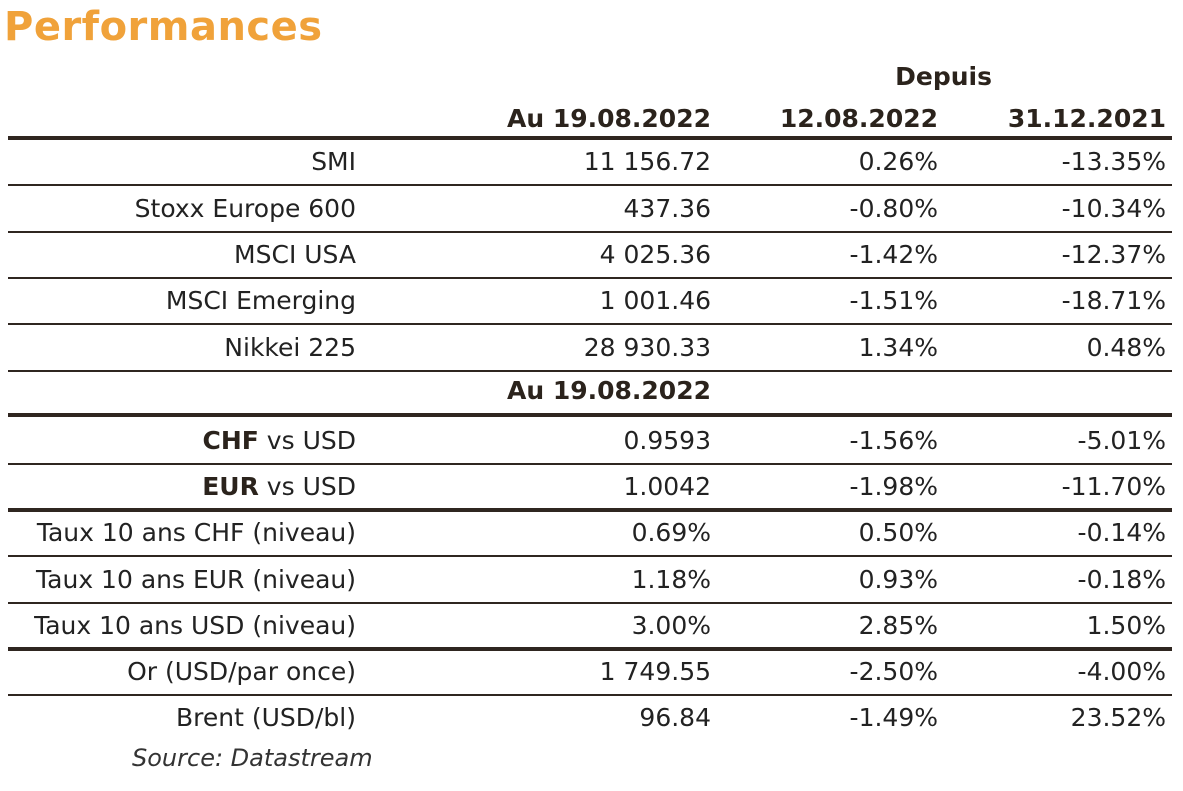 This screenshot has height=791, width=1183. What do you see at coordinates (590, 672) in the screenshot?
I see `table-row: Or (USD/par once) 1 749.55 -2.50% -4.00%` at bounding box center [590, 672].